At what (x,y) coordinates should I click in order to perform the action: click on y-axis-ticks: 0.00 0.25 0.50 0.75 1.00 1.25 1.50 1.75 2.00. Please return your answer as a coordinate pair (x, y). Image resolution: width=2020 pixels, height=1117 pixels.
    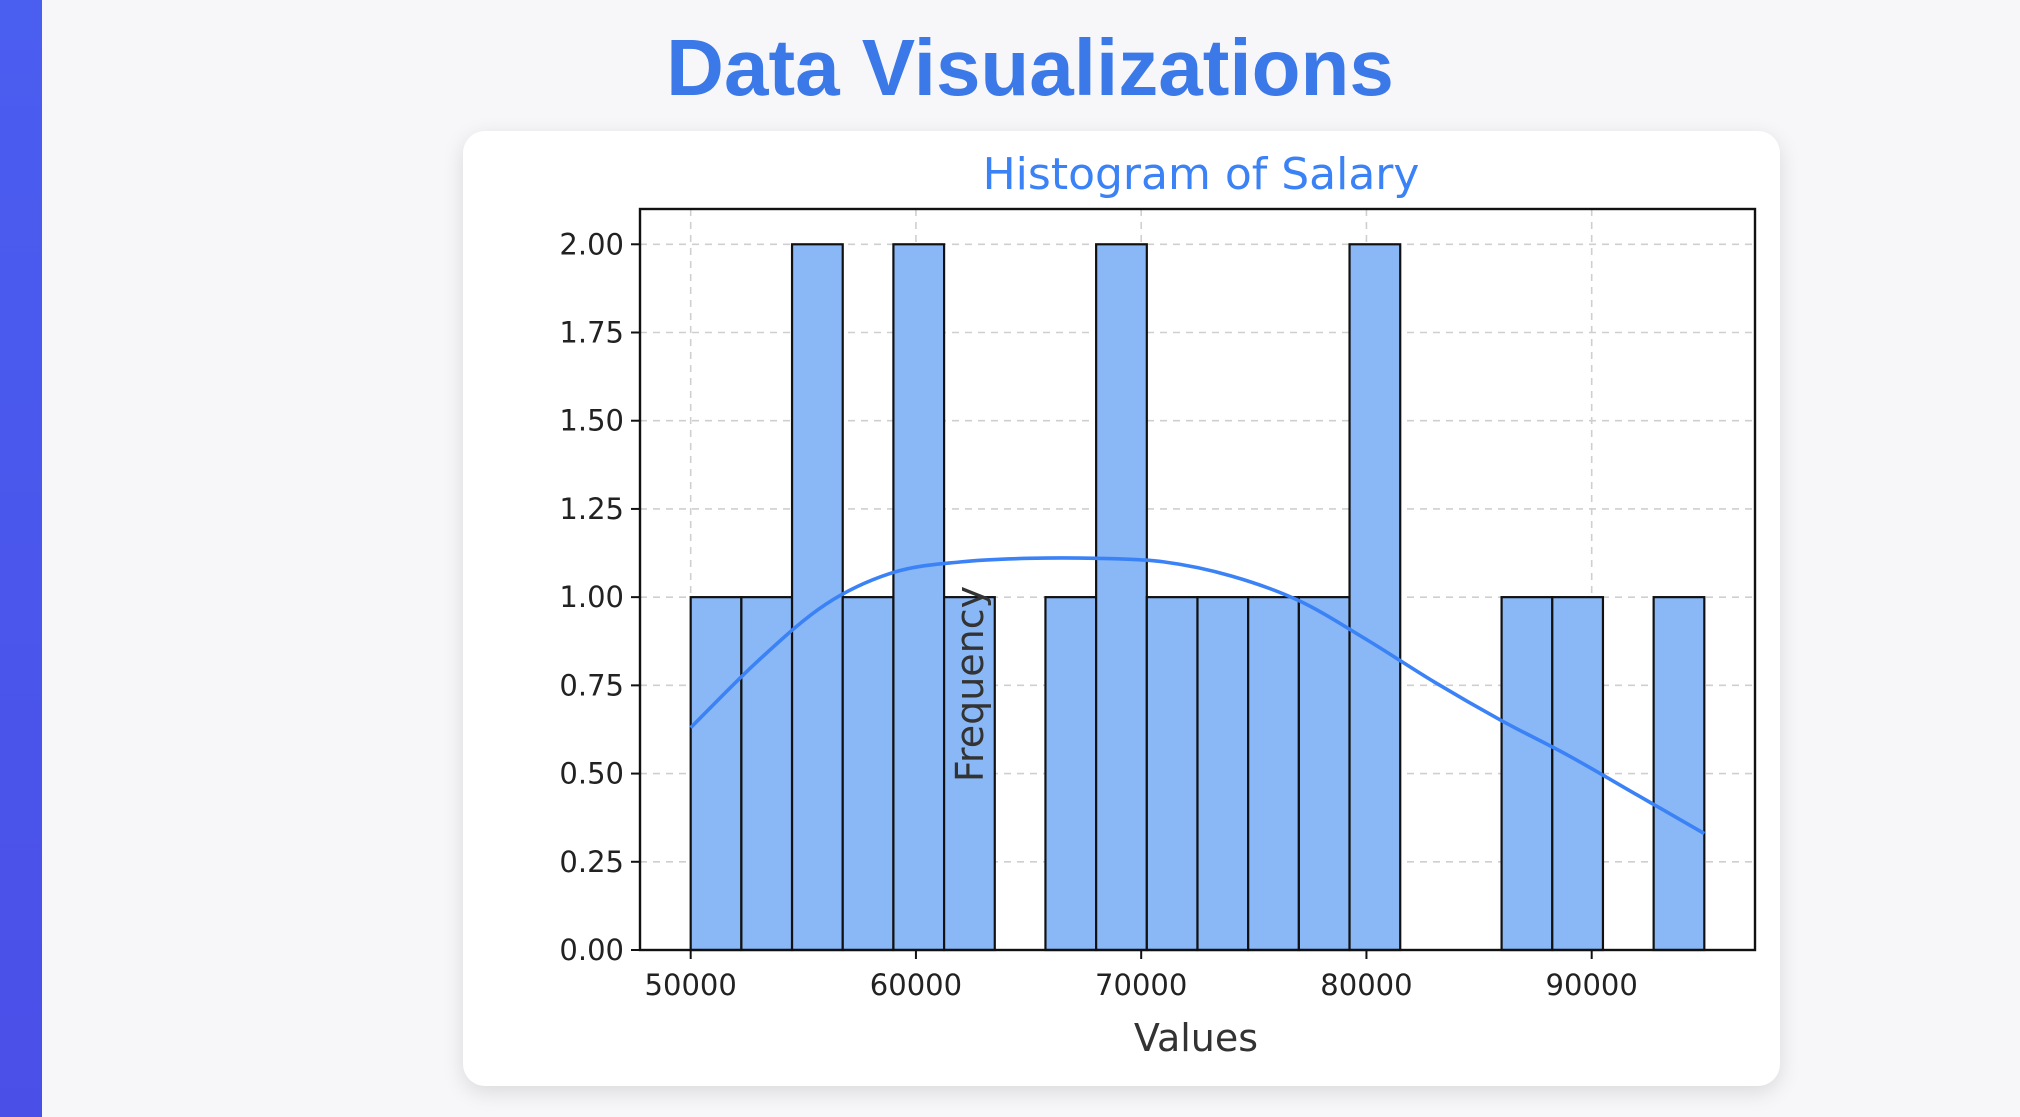
    Looking at the image, I should click on (599, 597).